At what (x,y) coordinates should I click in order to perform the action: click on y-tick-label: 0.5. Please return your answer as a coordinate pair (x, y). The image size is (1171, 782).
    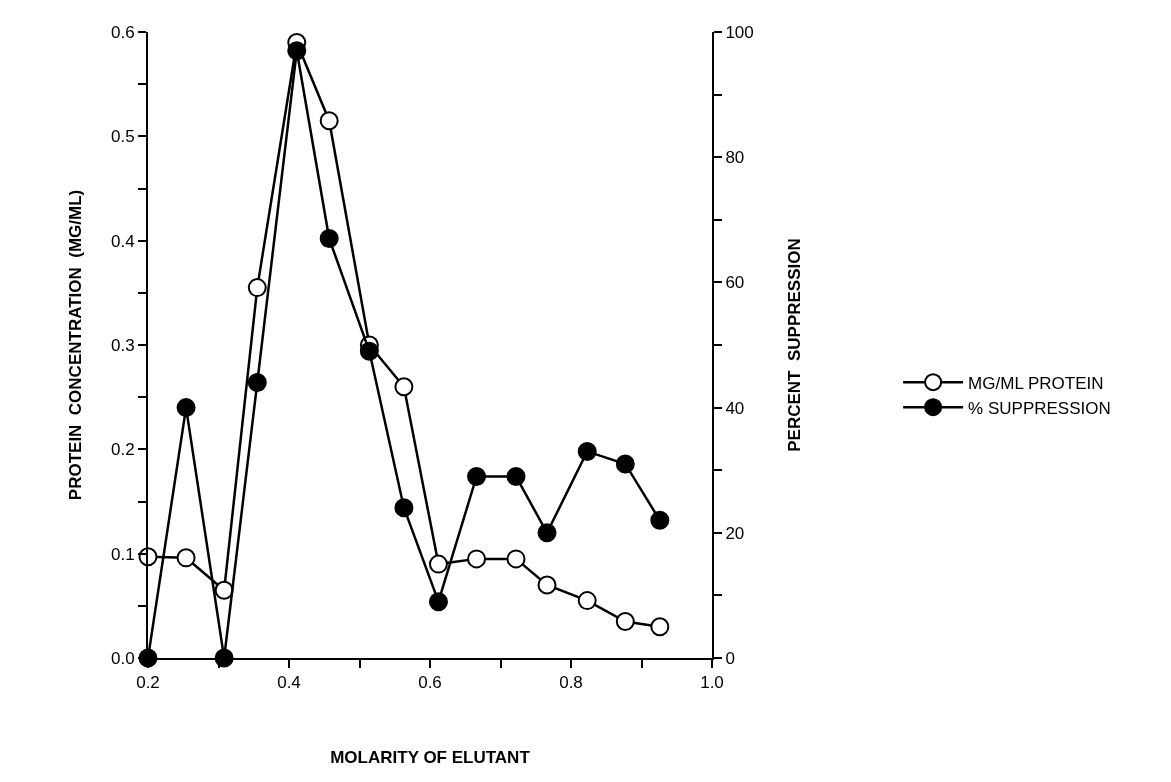
    Looking at the image, I should click on (122, 137).